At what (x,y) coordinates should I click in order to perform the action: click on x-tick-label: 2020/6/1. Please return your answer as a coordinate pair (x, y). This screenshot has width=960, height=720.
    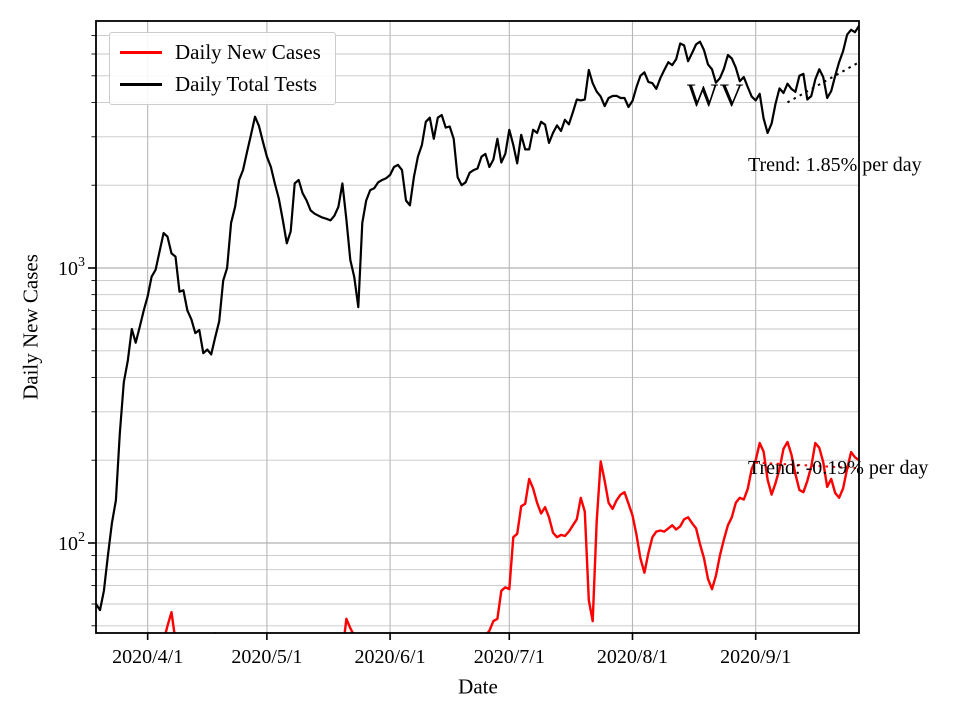
    Looking at the image, I should click on (390, 657).